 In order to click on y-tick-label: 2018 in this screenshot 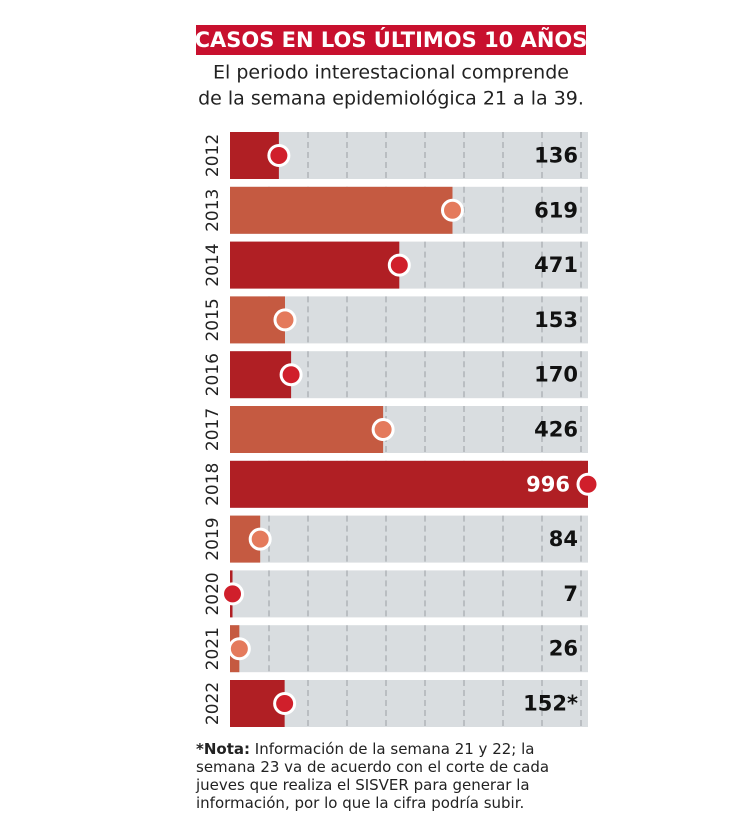, I will do `click(213, 484)`.